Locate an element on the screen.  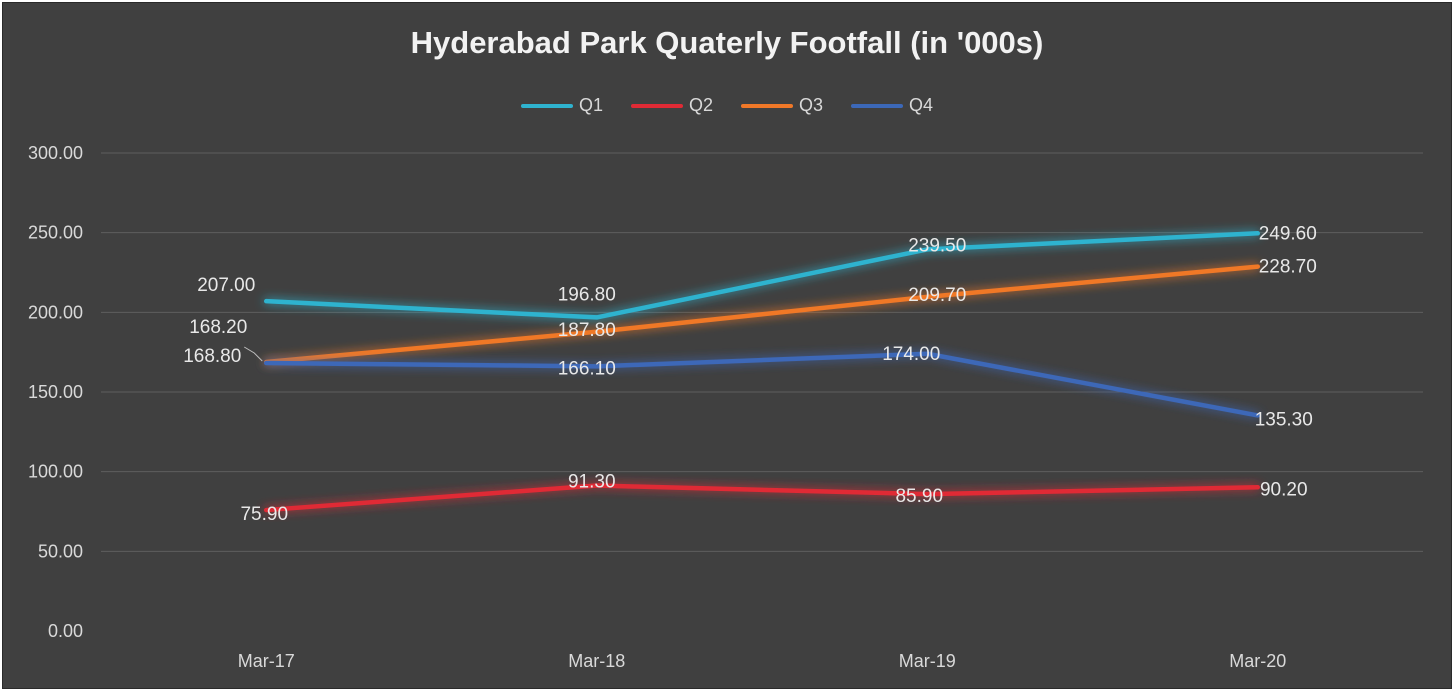
data-label-q4: 135.30 is located at coordinates (1284, 419).